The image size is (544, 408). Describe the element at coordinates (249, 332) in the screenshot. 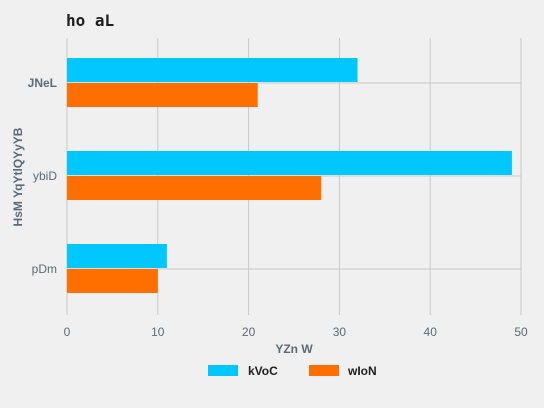

I see `x-tick-label: 20` at that location.